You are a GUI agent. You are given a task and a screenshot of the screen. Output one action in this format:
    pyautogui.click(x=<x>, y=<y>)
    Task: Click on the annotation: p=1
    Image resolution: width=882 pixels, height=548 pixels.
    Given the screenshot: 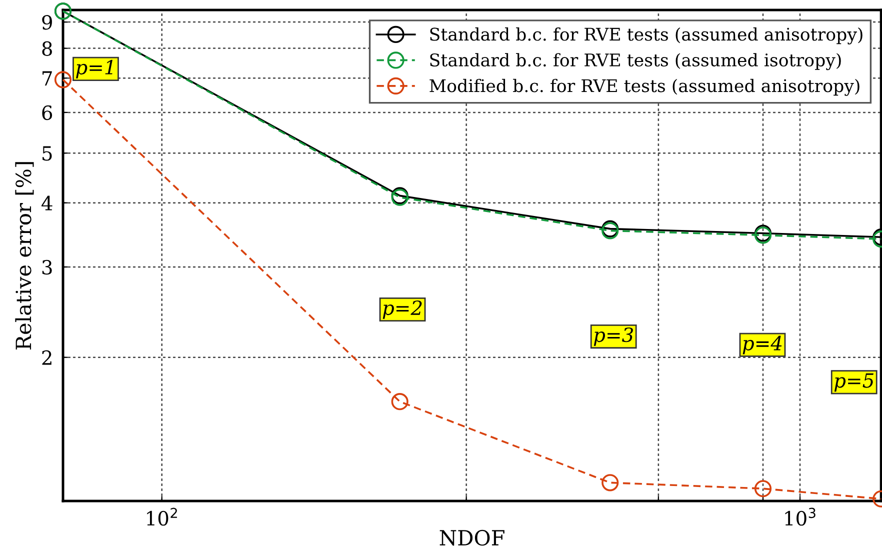 What is the action you would take?
    pyautogui.click(x=94, y=69)
    